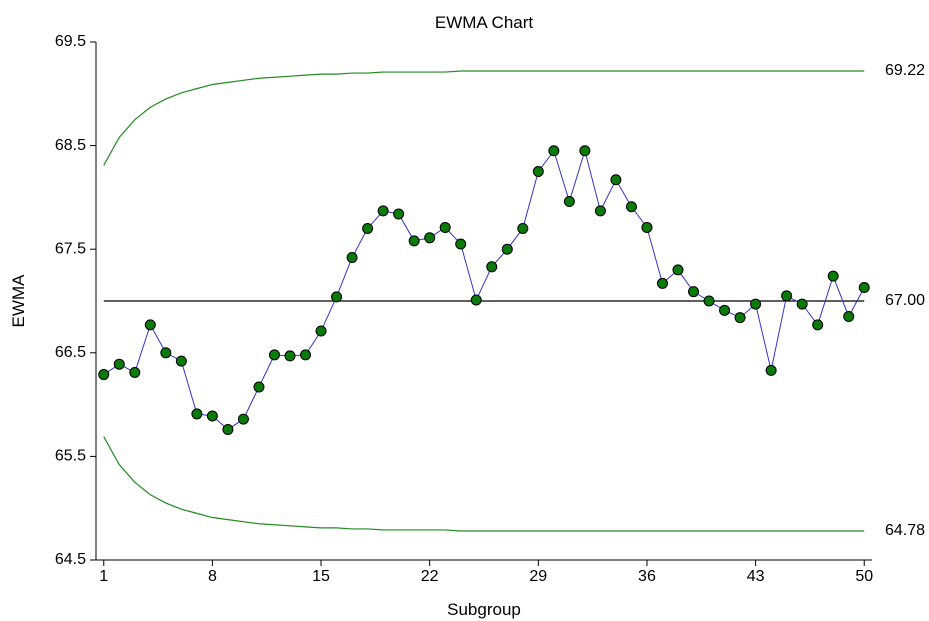 This screenshot has width=929, height=621. I want to click on x-tick-label: 1, so click(103, 576).